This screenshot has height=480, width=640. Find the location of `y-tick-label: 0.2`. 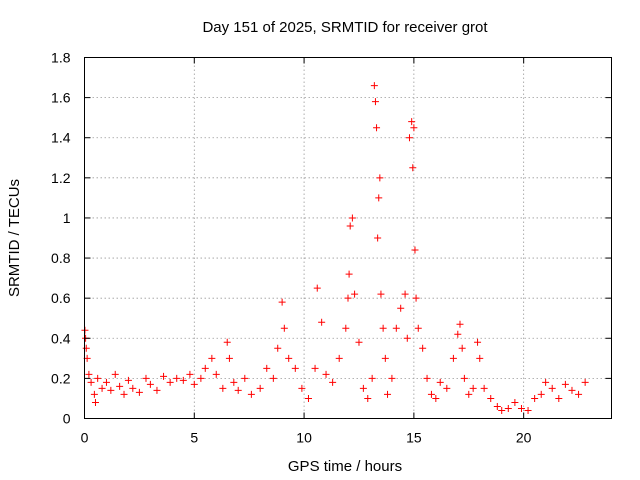

y-tick-label: 0.2 is located at coordinates (61, 378).